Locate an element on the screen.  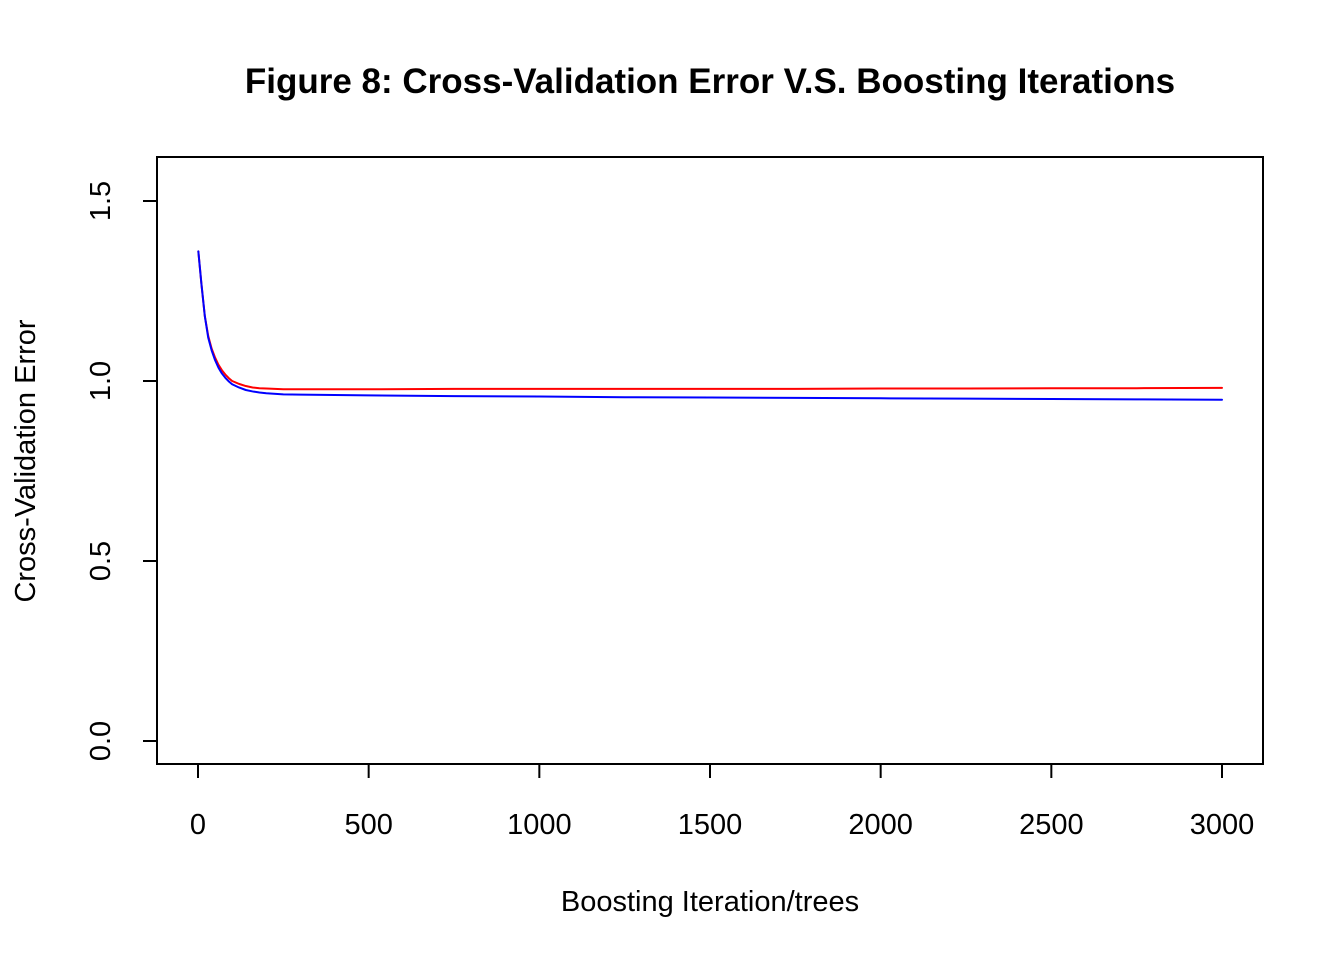
x-tick-label: 2000 is located at coordinates (880, 825).